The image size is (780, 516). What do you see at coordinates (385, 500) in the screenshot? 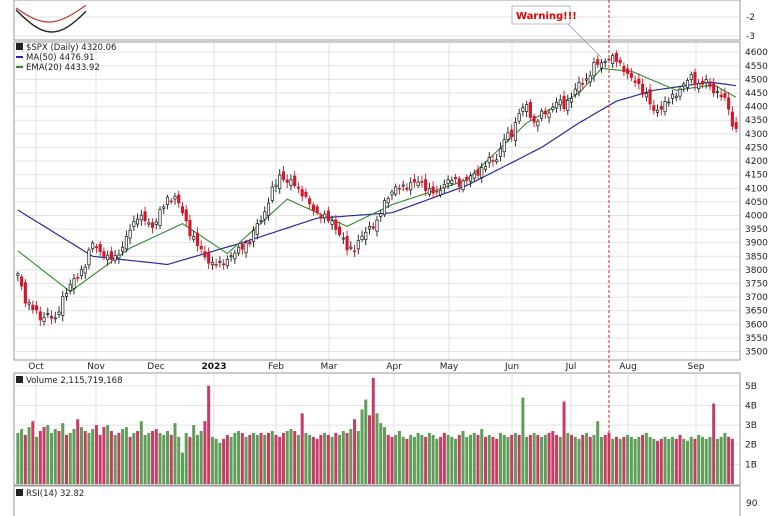
I see `rsi-panel: RSI(14) 32.82 90` at bounding box center [385, 500].